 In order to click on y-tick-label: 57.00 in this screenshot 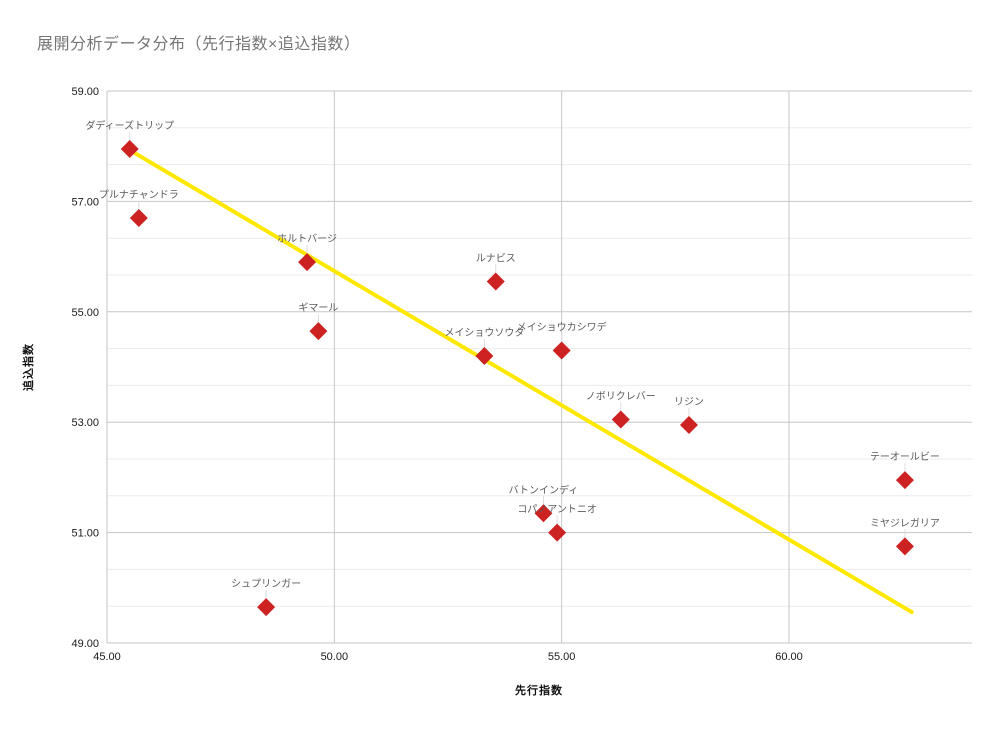, I will do `click(85, 202)`.